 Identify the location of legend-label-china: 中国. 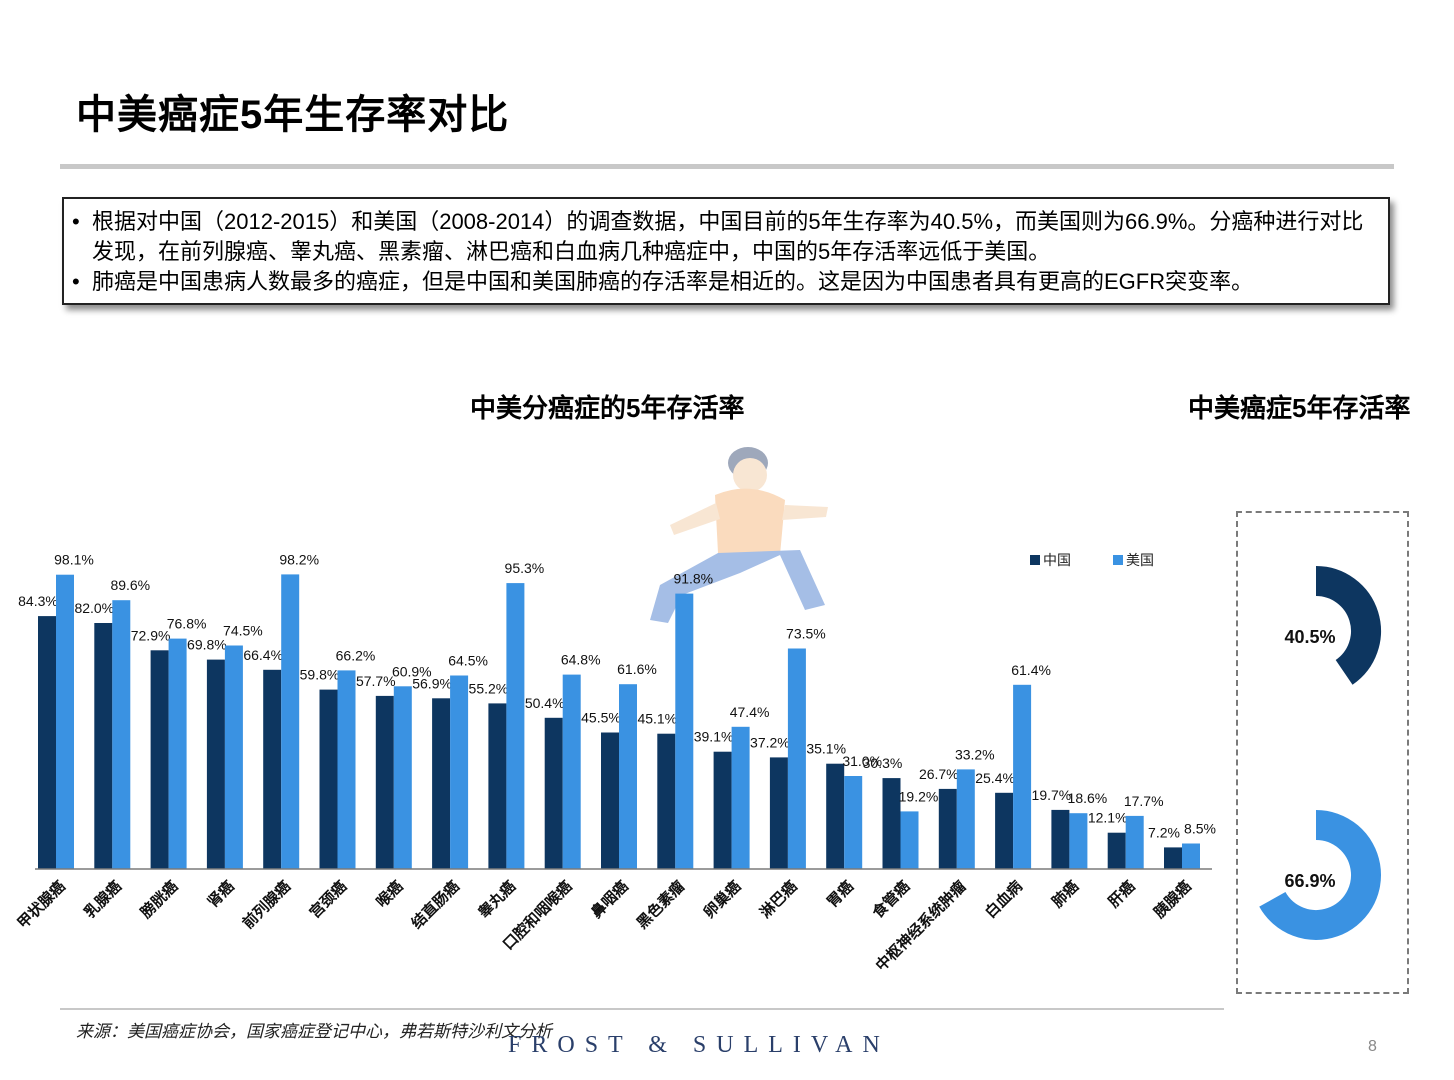
(1057, 560).